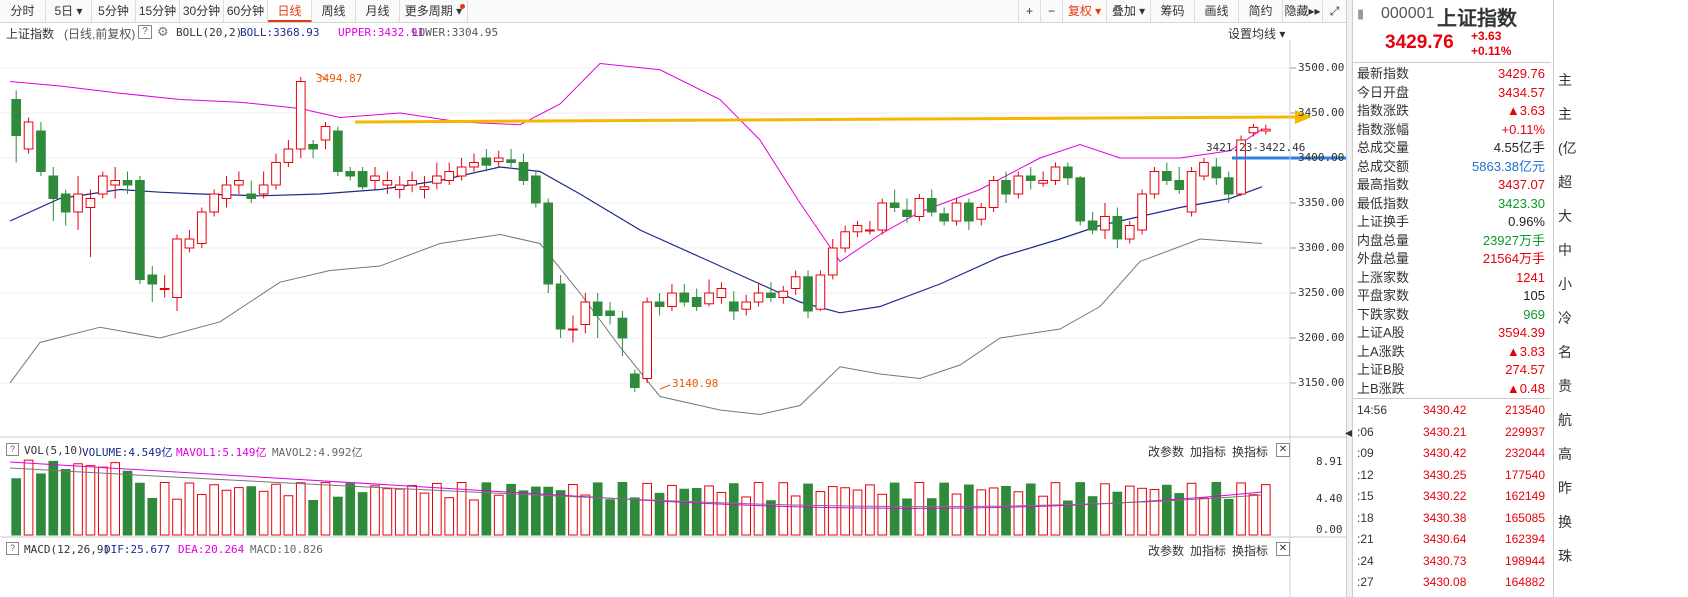 The width and height of the screenshot is (1688, 597). What do you see at coordinates (1216, 11) in the screenshot?
I see `draw-line-button: 画线` at bounding box center [1216, 11].